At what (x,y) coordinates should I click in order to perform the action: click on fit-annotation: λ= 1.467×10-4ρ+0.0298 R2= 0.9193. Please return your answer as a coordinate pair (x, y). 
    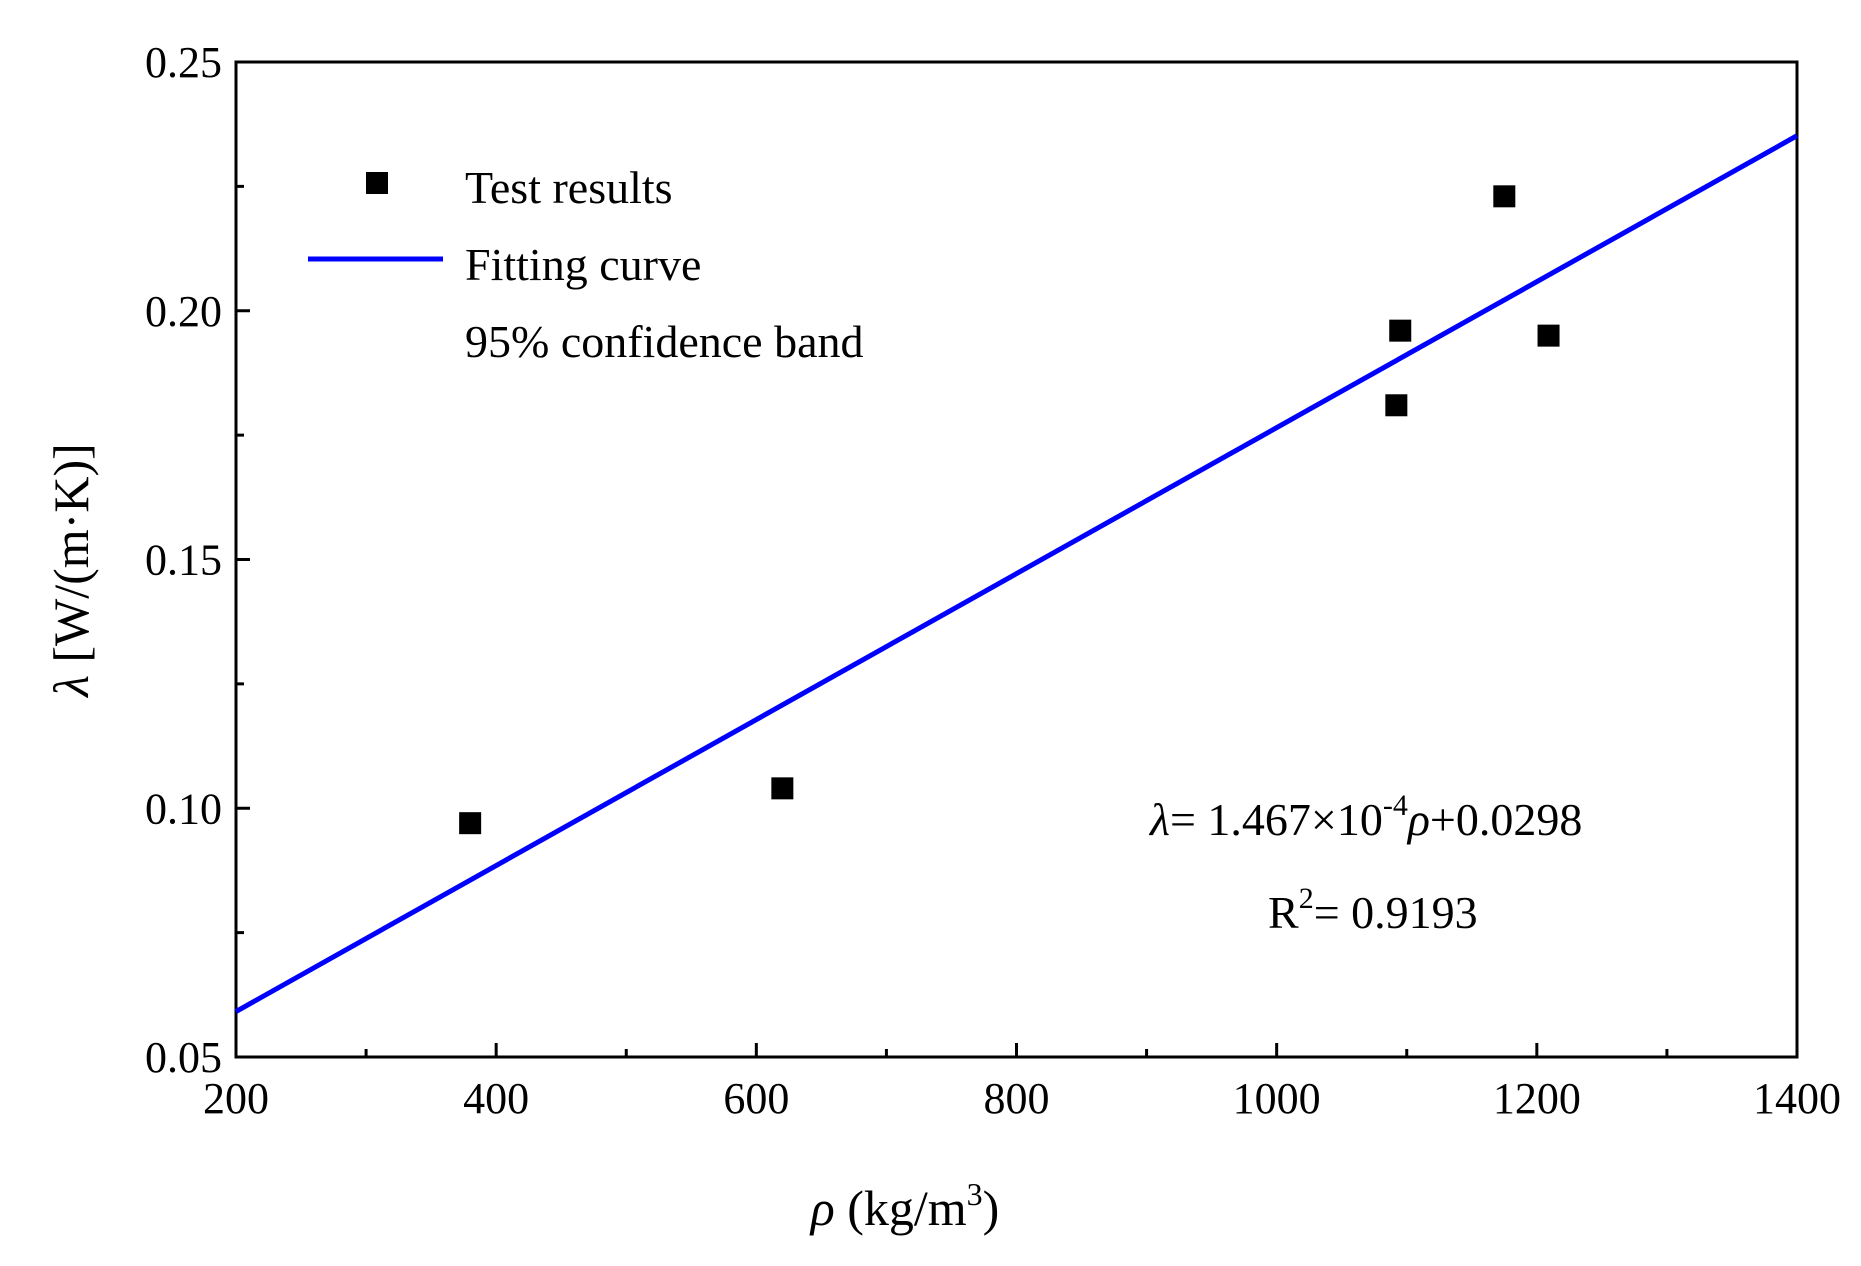
    Looking at the image, I should click on (1365, 863).